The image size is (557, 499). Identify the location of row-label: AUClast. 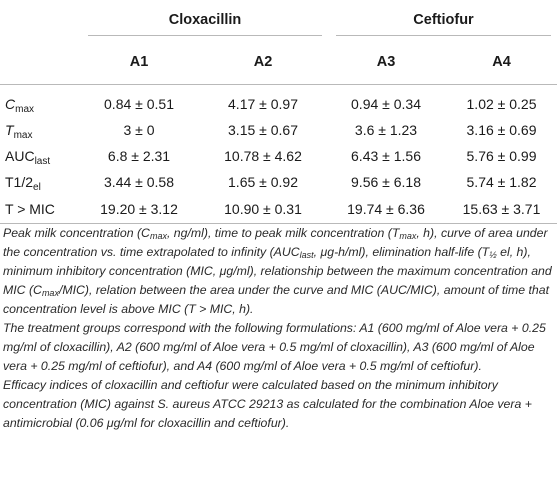
(28, 157).